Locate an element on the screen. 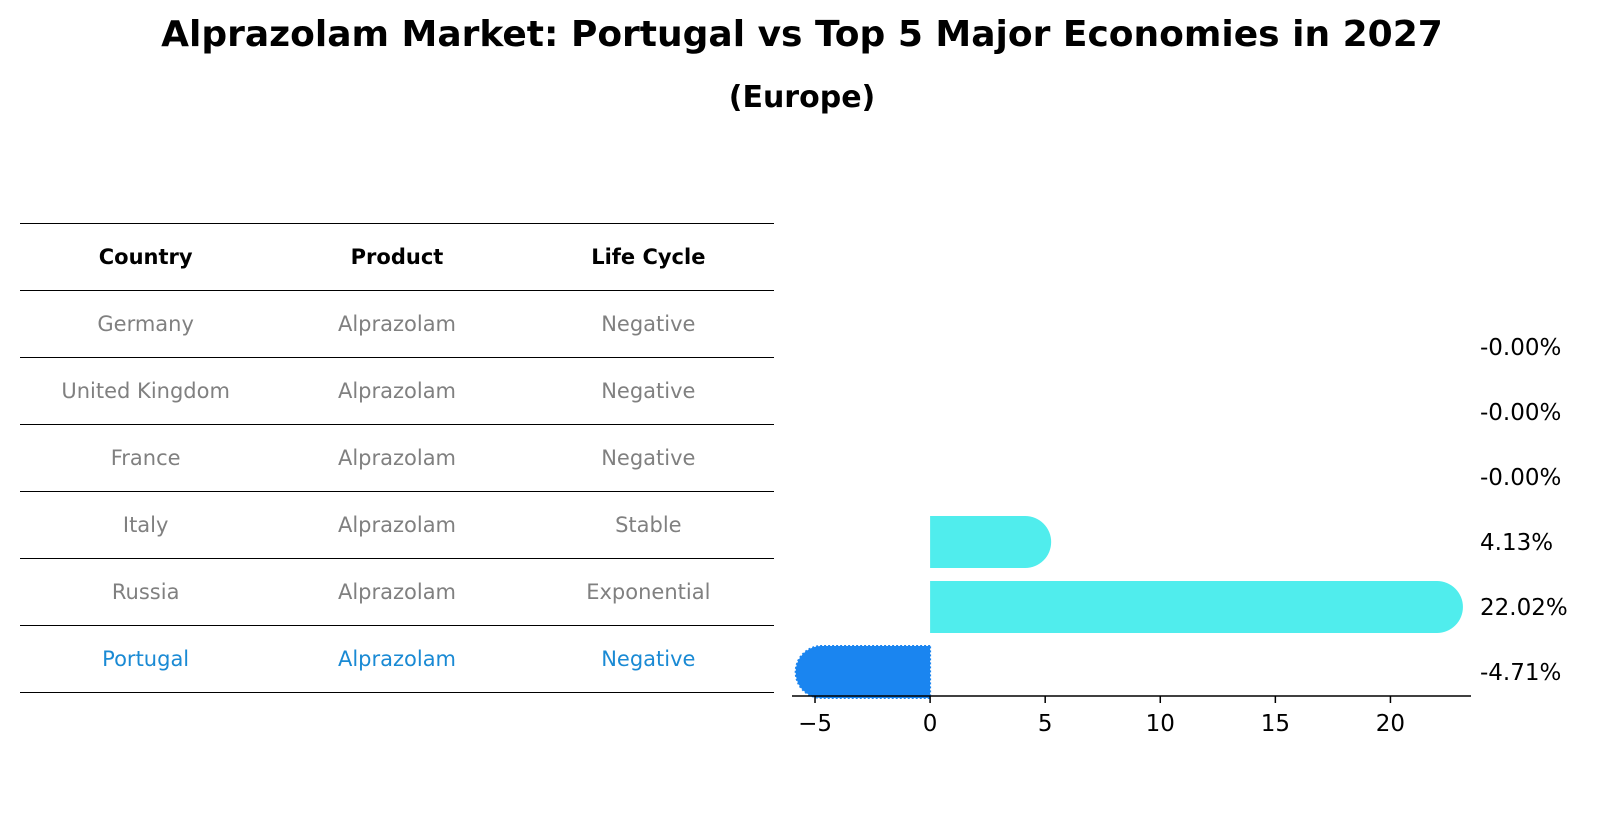 The height and width of the screenshot is (823, 1604). bar-russia is located at coordinates (1196, 607).